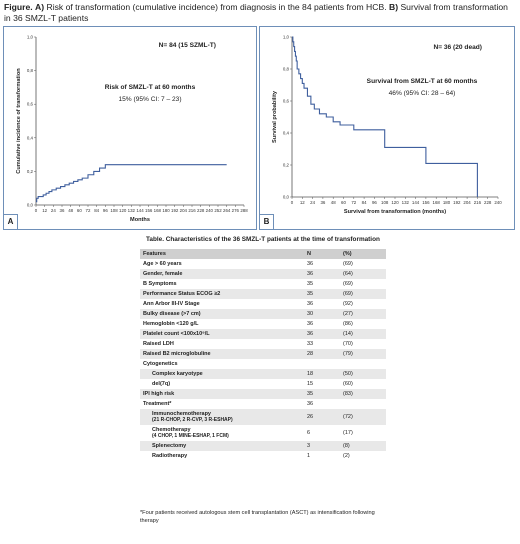  I want to click on x-tick-label: 36, so click(62, 210).